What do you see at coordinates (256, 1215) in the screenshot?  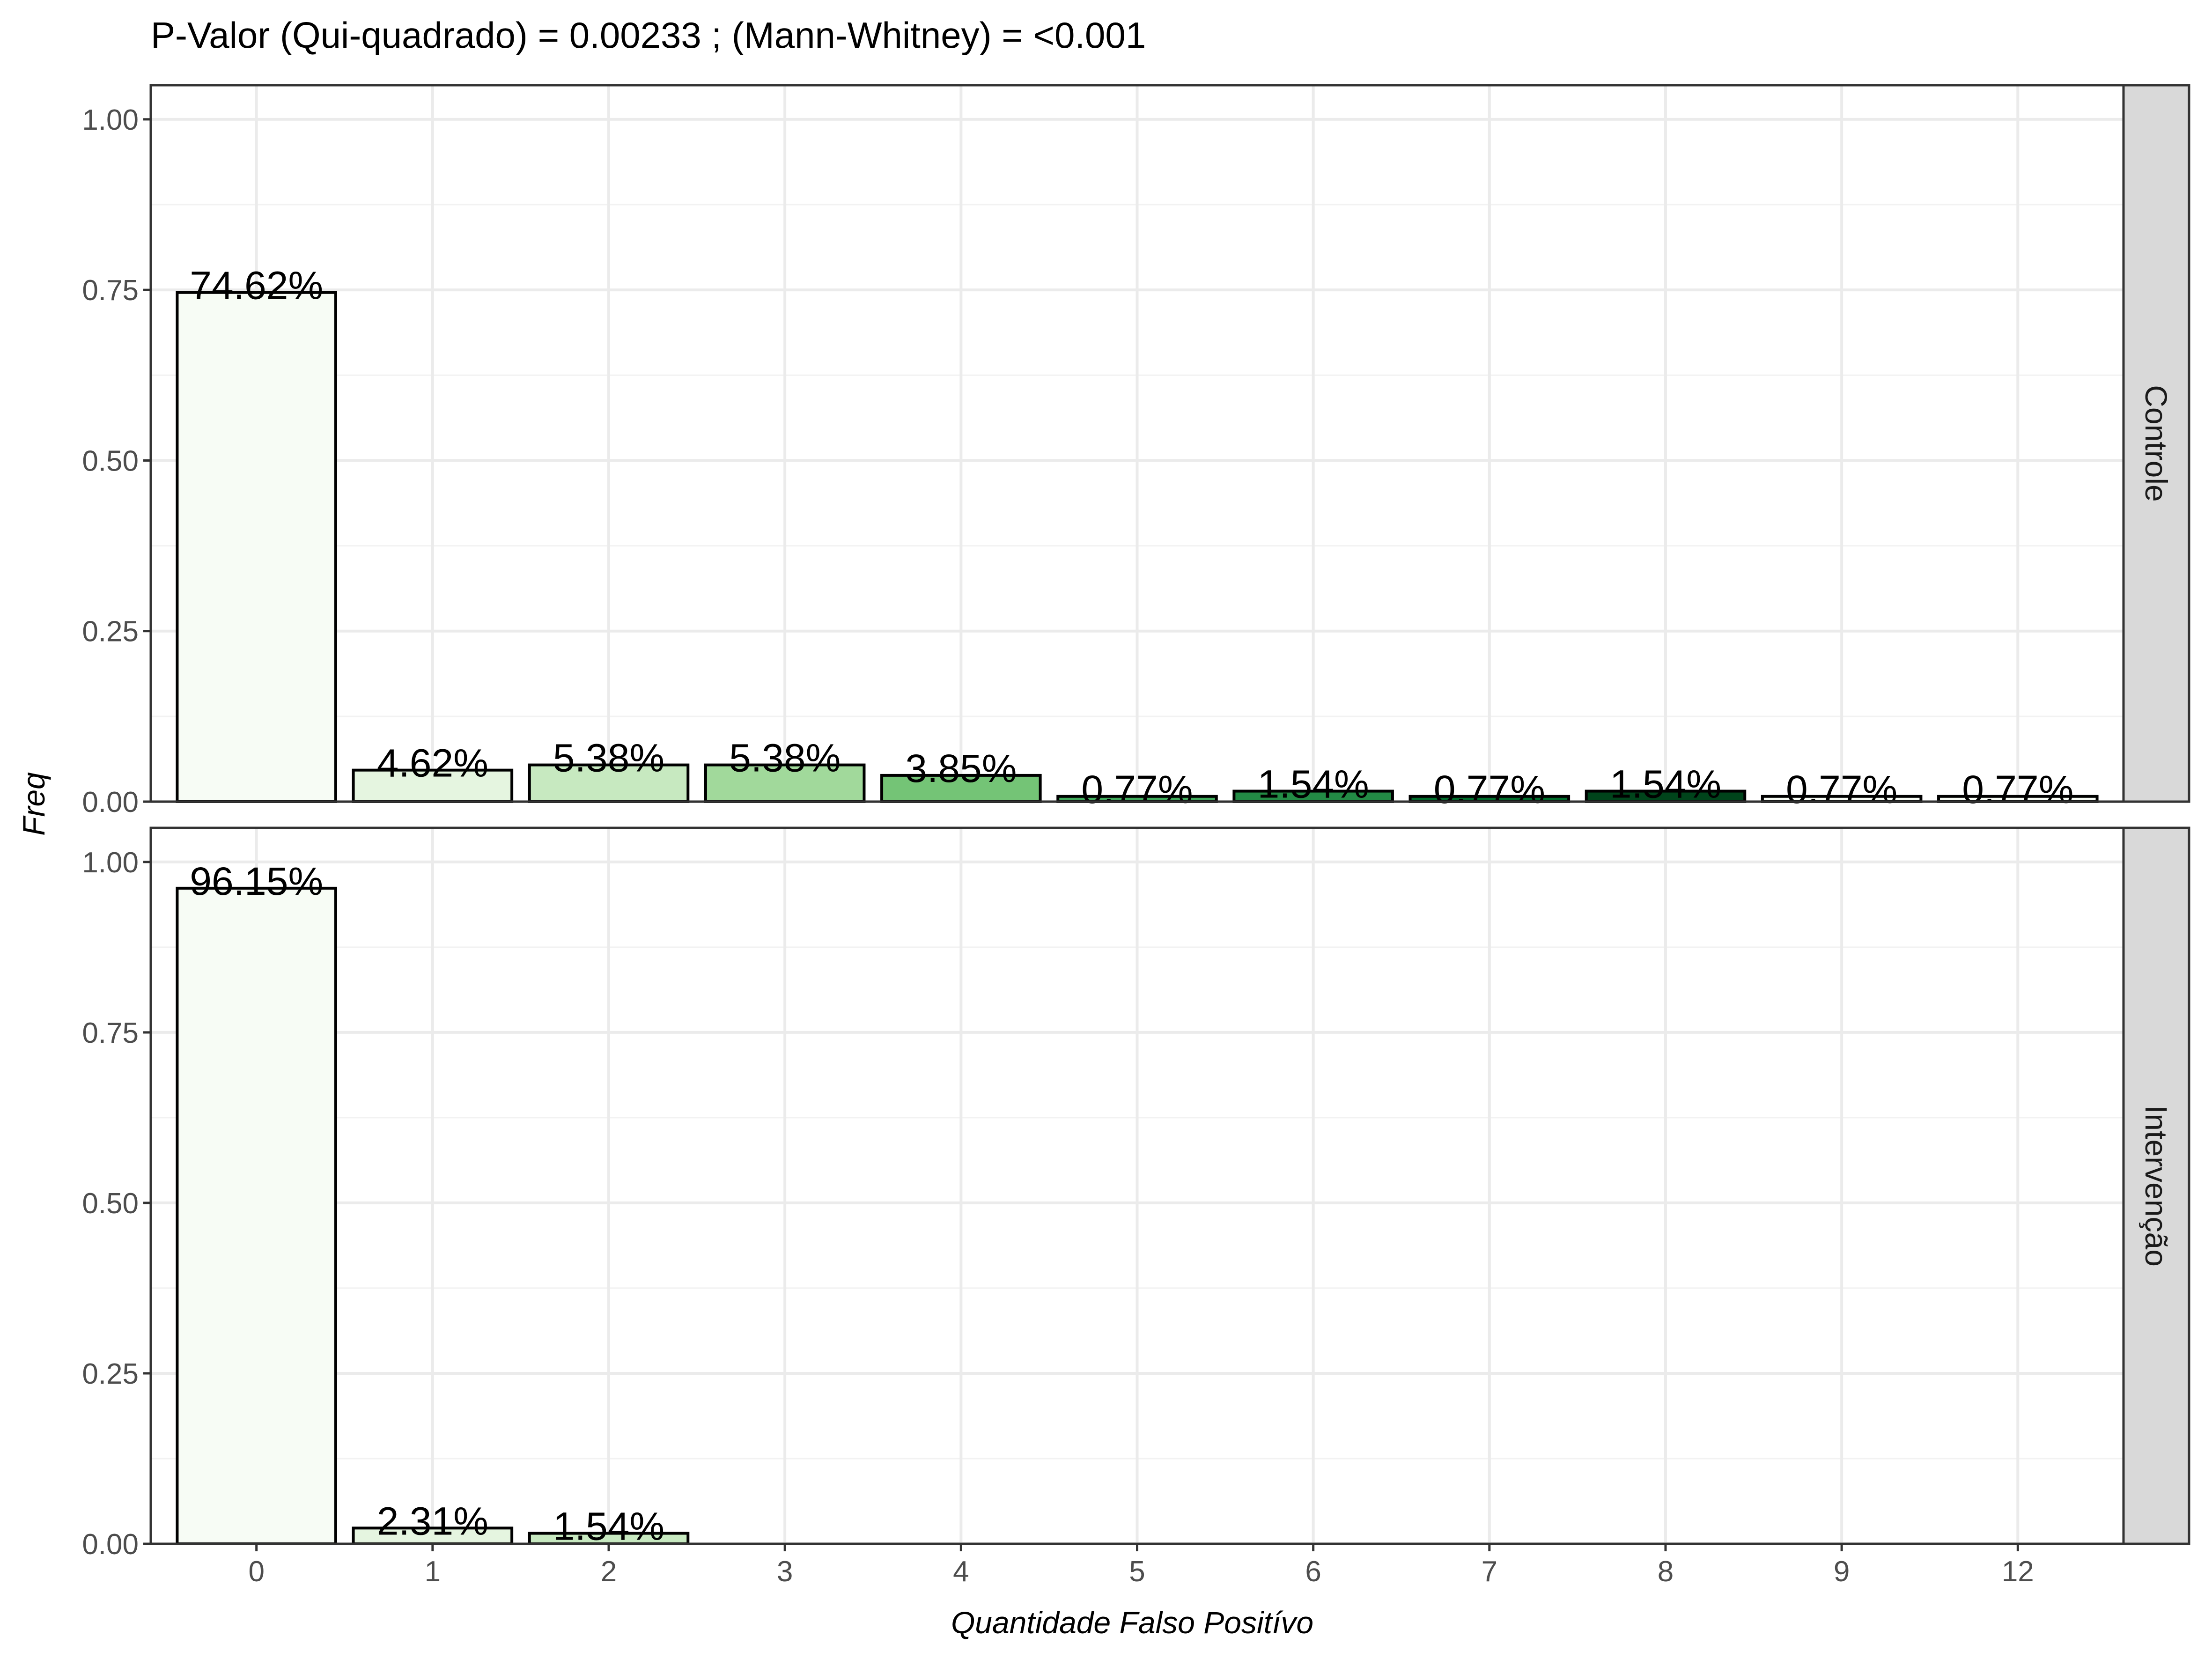 I see `bar-intervenção-0` at bounding box center [256, 1215].